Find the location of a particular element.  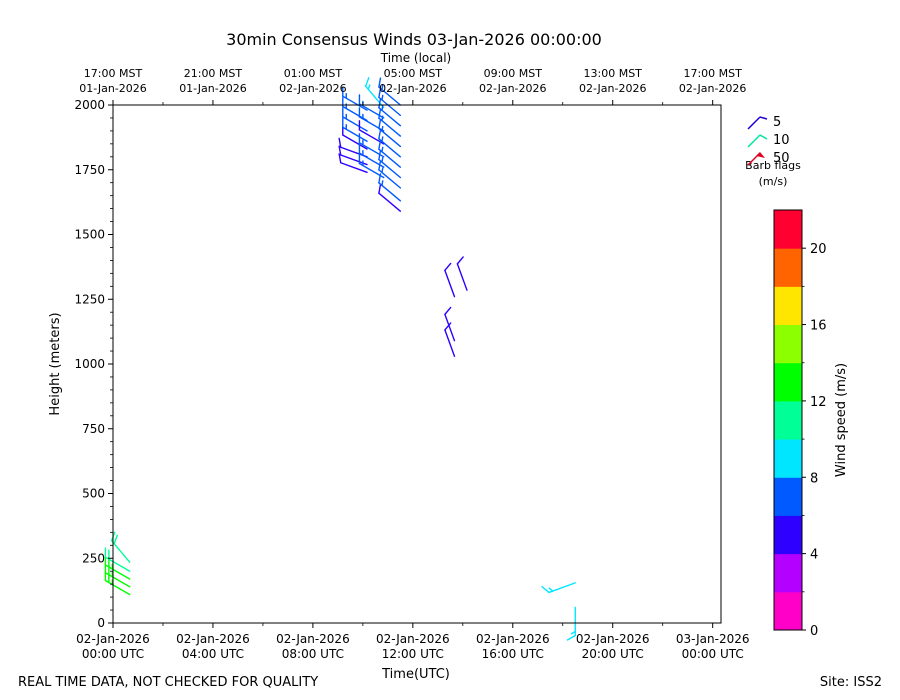

y-tick-label: 1500 is located at coordinates (89, 235).